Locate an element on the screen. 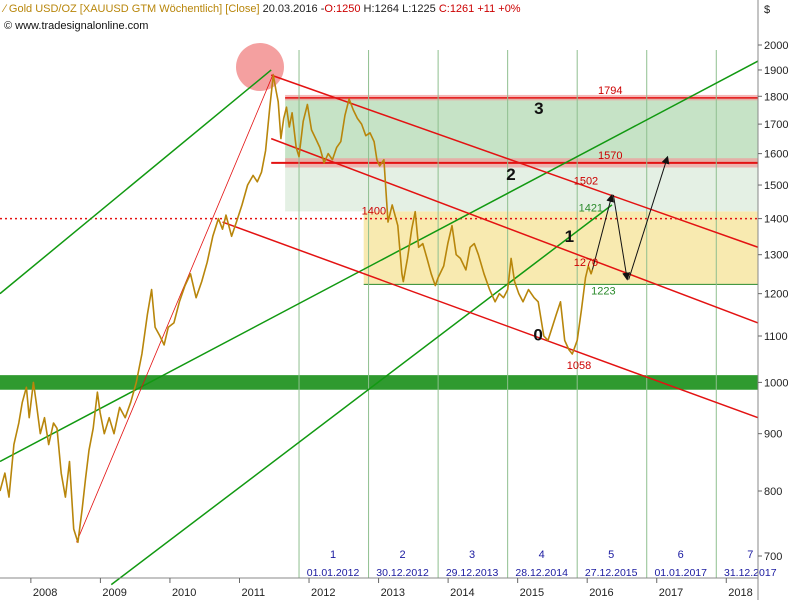 The height and width of the screenshot is (600, 800). zone-2-light-green is located at coordinates (521, 187).